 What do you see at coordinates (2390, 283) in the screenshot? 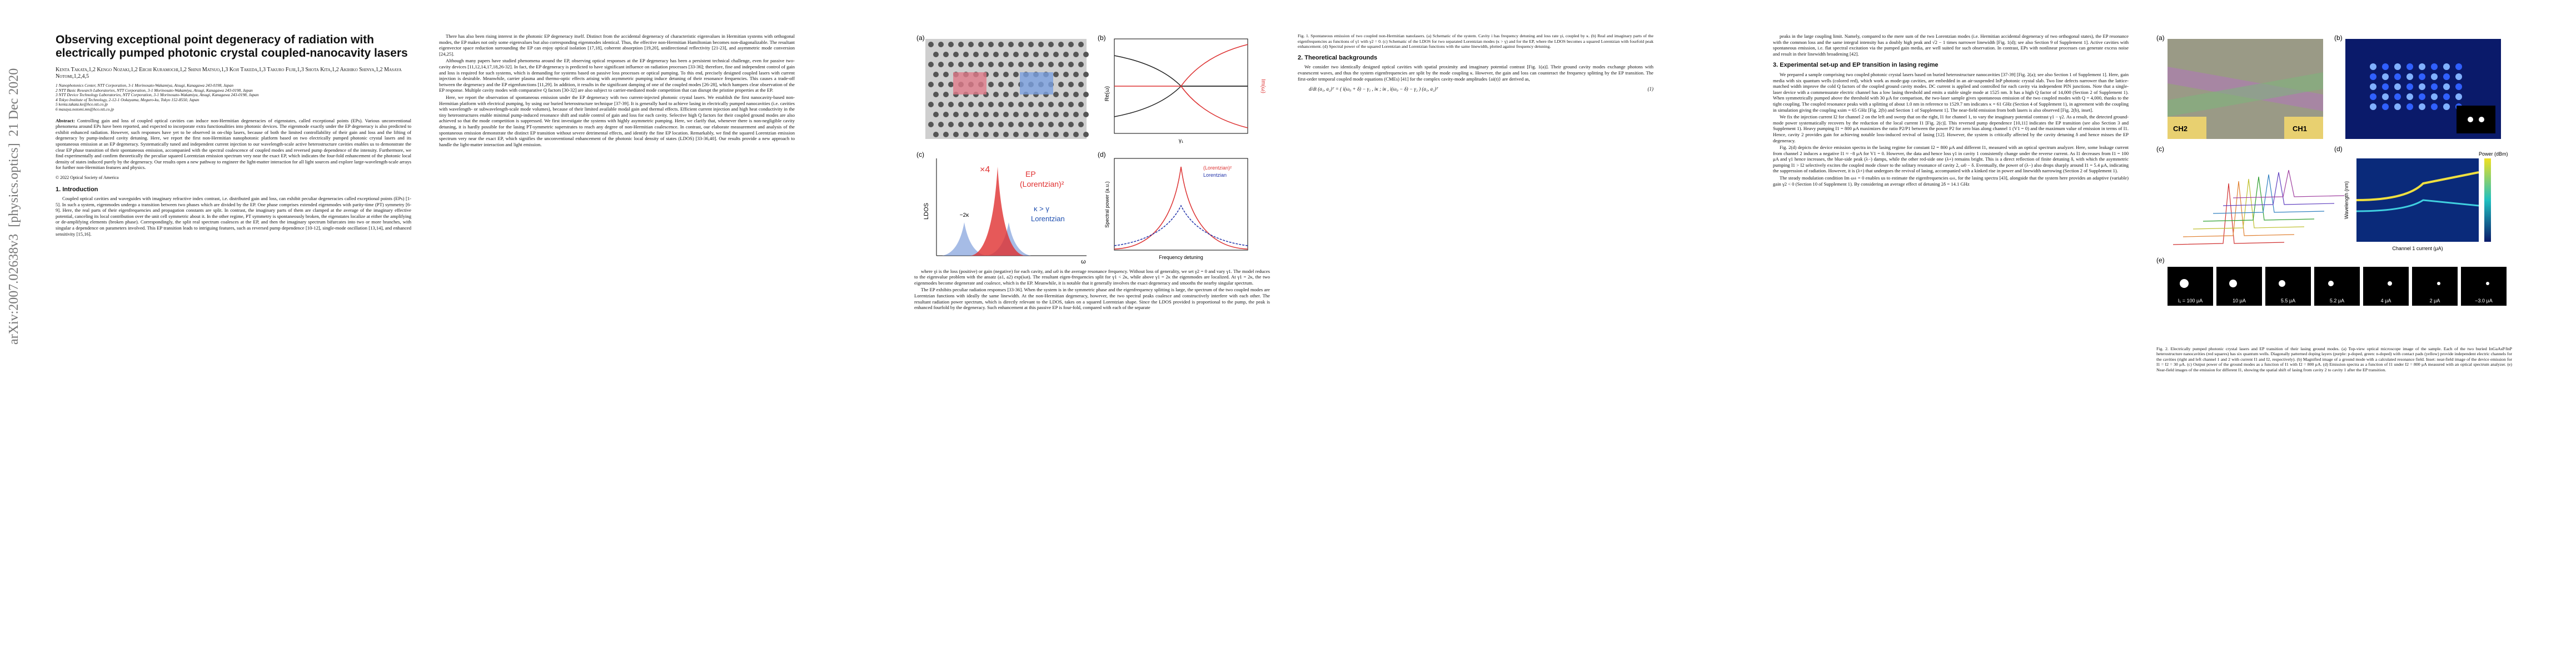
I see `spot` at bounding box center [2390, 283].